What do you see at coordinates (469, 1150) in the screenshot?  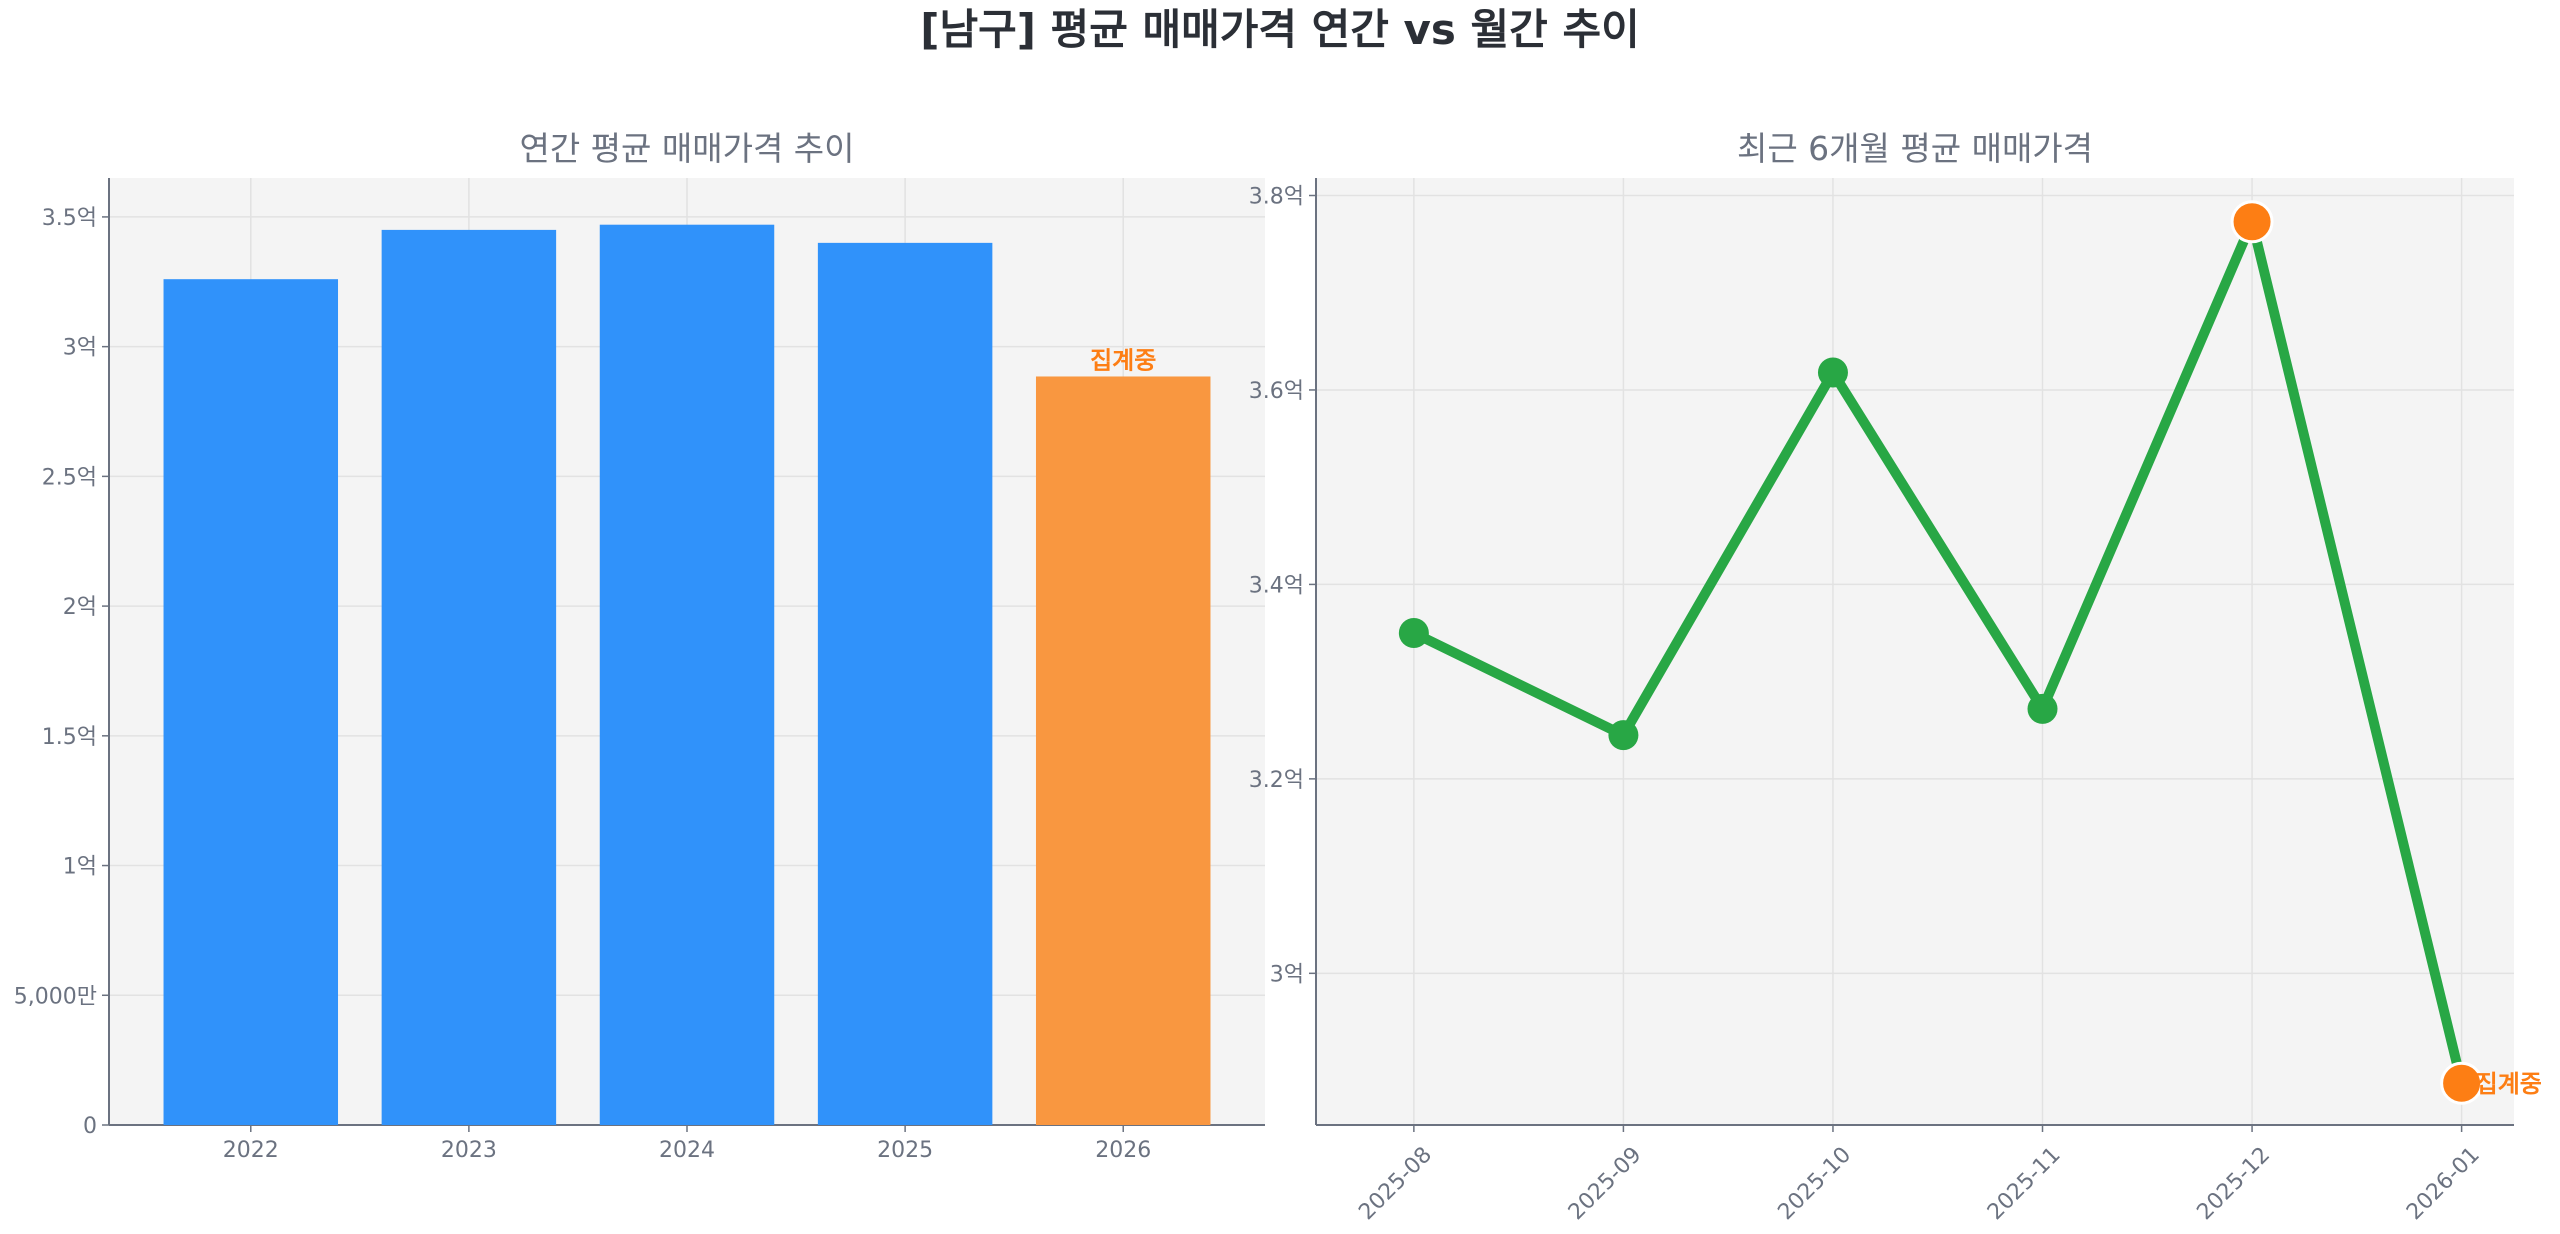 I see `x-tick-label: 2023` at bounding box center [469, 1150].